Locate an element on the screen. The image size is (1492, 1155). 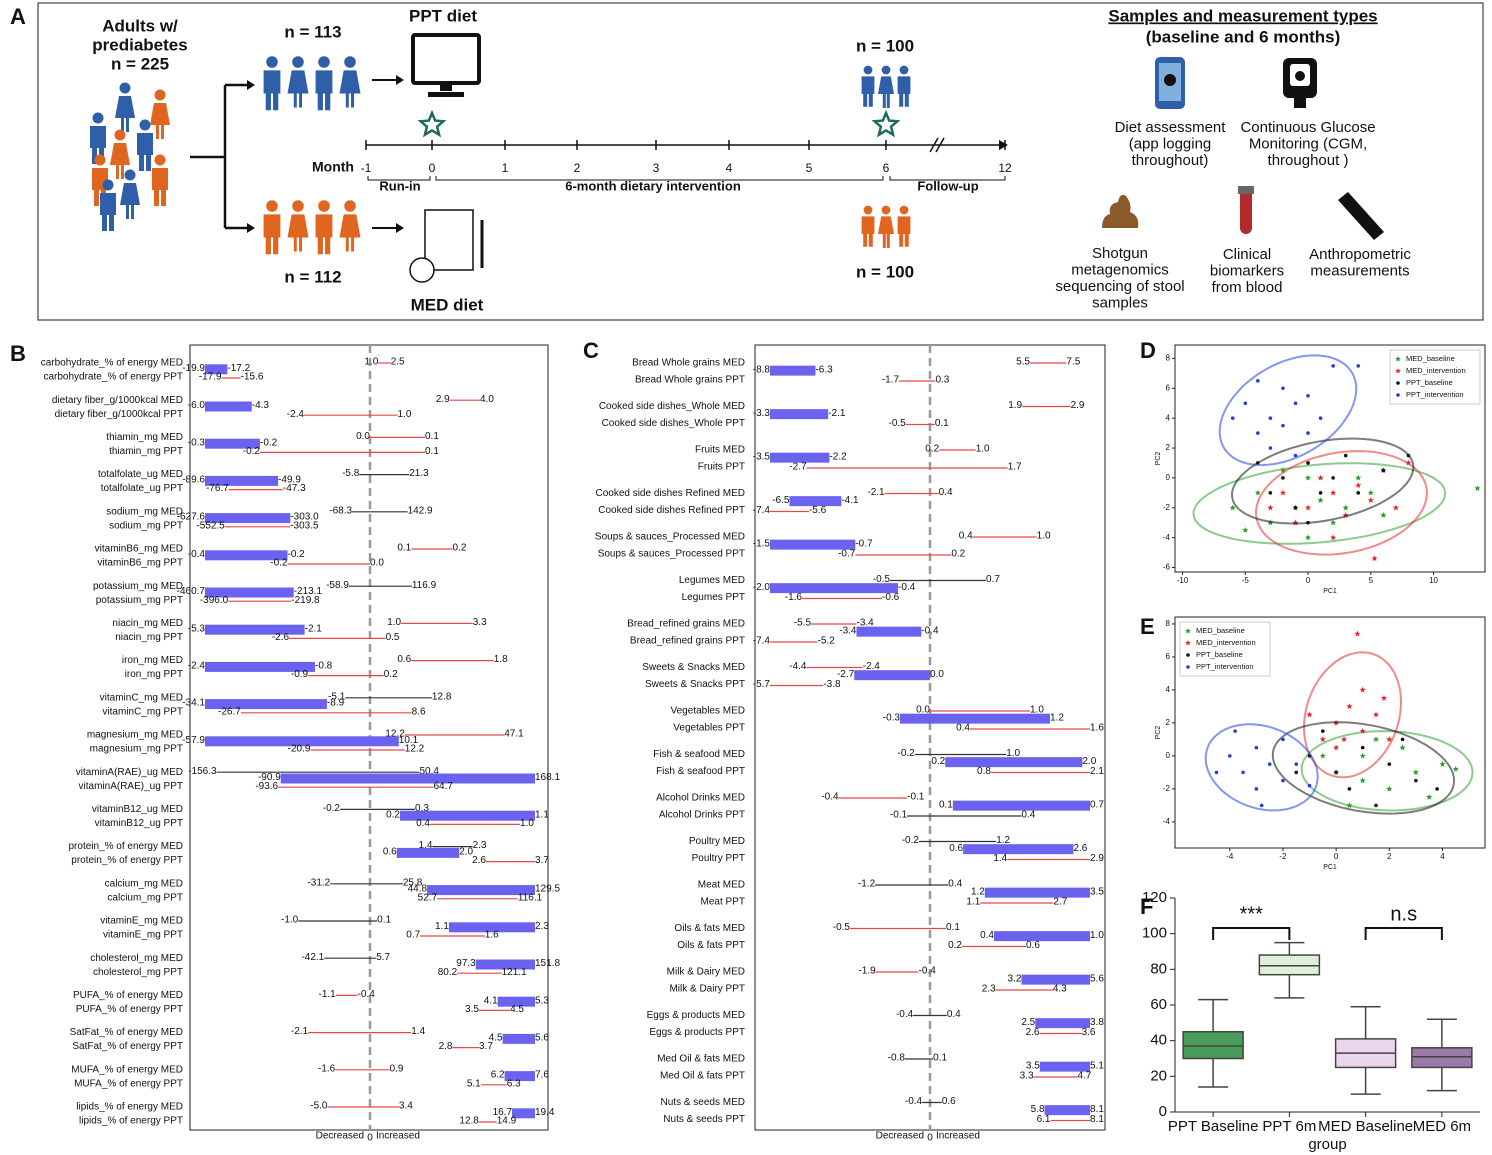
value-label: 1.1 is located at coordinates (442, 926).